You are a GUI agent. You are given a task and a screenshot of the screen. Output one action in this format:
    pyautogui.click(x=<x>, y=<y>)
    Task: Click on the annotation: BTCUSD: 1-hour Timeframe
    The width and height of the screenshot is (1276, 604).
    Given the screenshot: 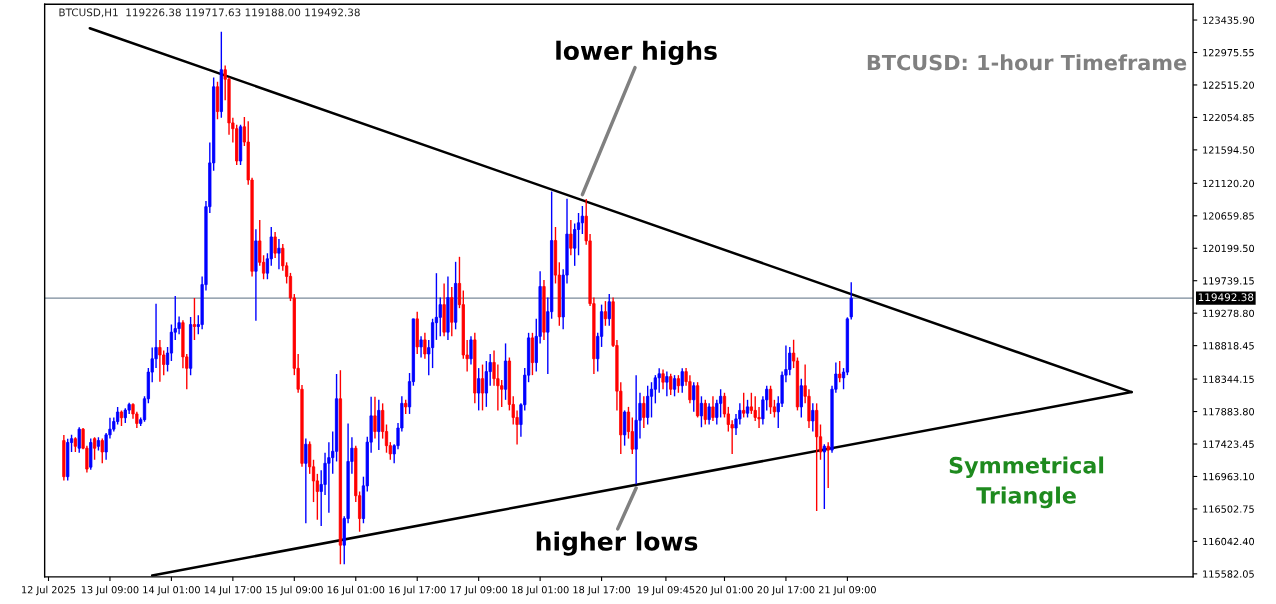 What is the action you would take?
    pyautogui.click(x=1027, y=62)
    